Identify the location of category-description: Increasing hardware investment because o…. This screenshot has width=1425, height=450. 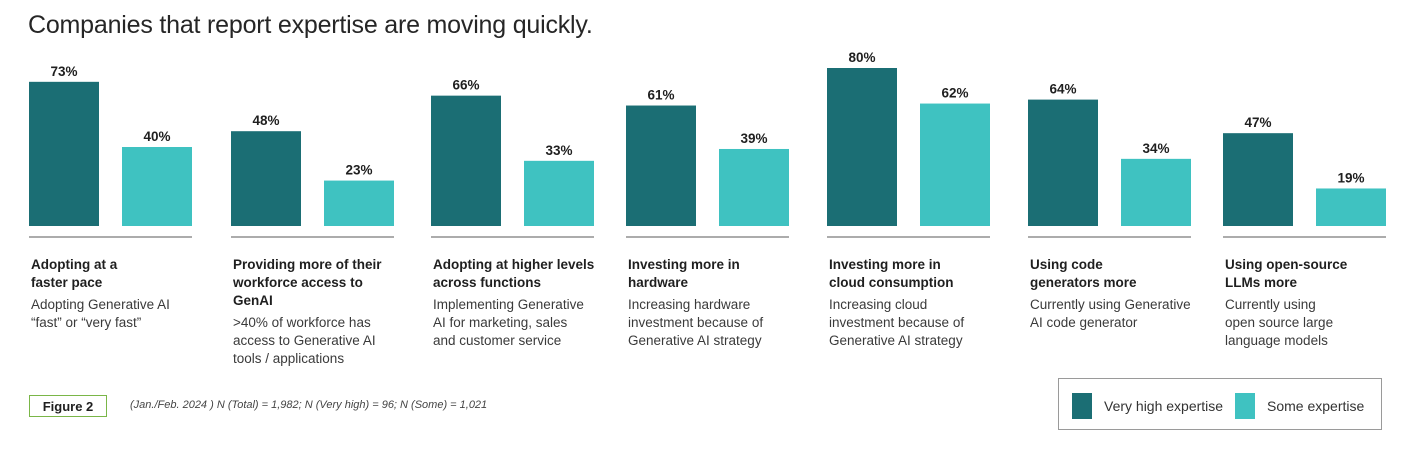
(696, 322).